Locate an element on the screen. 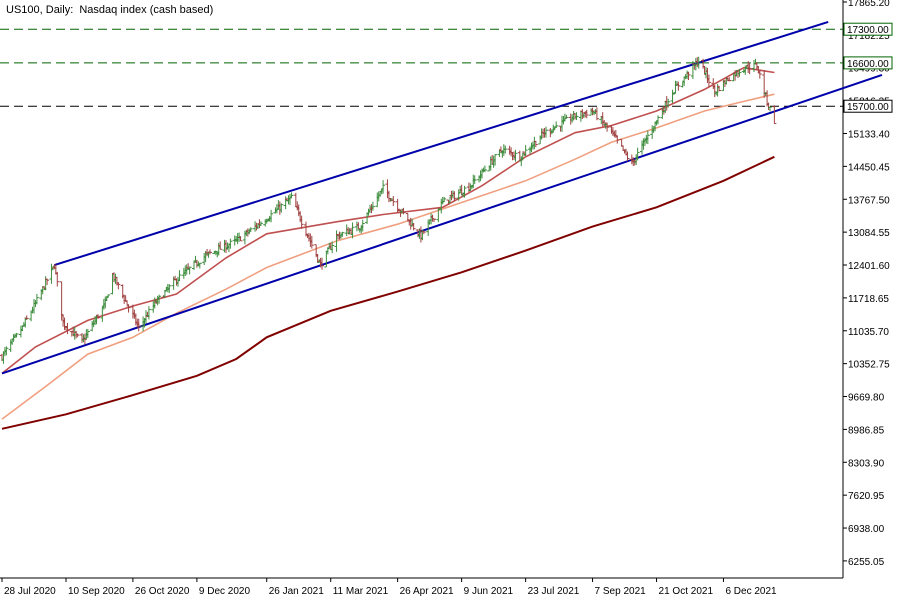 The height and width of the screenshot is (600, 900). y-tick-label: 9669.80 is located at coordinates (866, 398).